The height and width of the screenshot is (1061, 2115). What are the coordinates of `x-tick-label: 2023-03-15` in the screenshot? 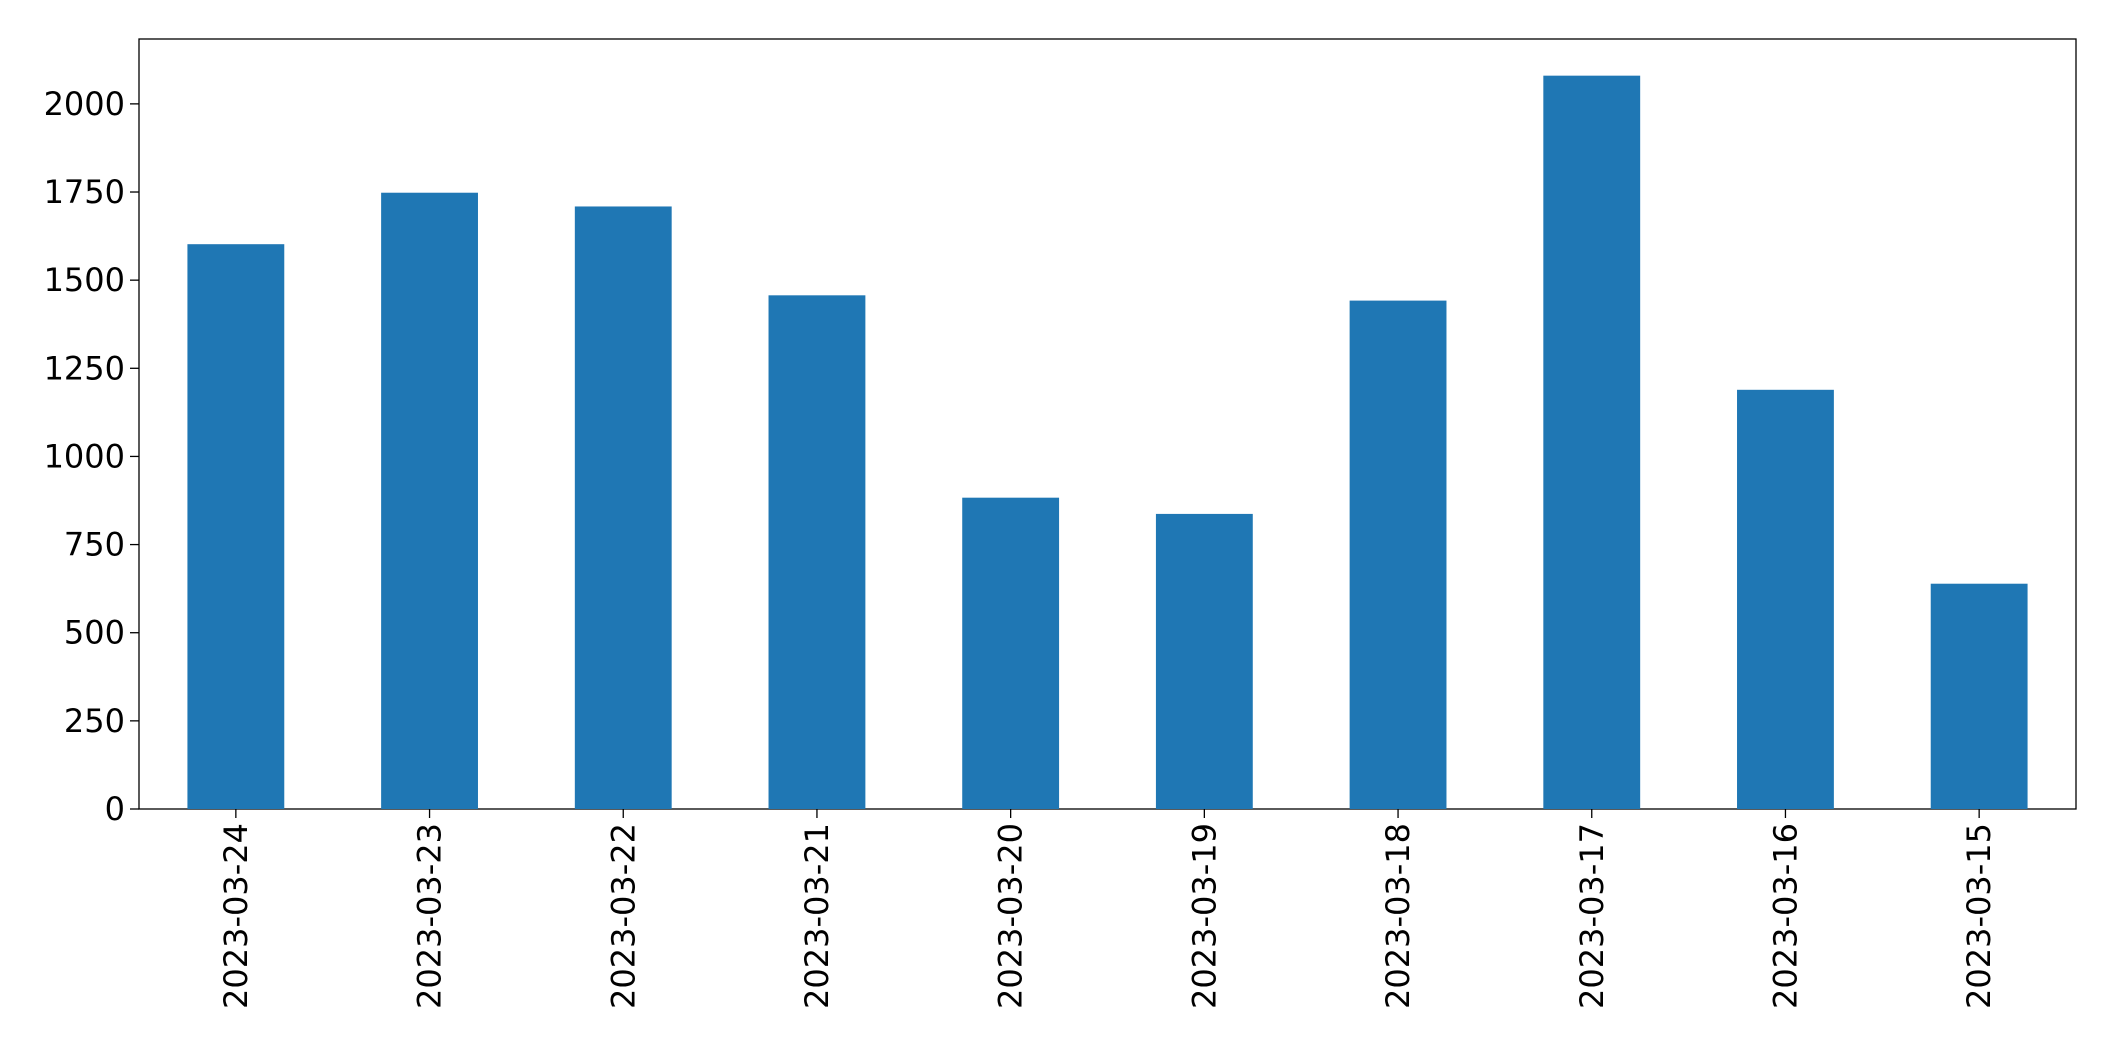 It's located at (1979, 916).